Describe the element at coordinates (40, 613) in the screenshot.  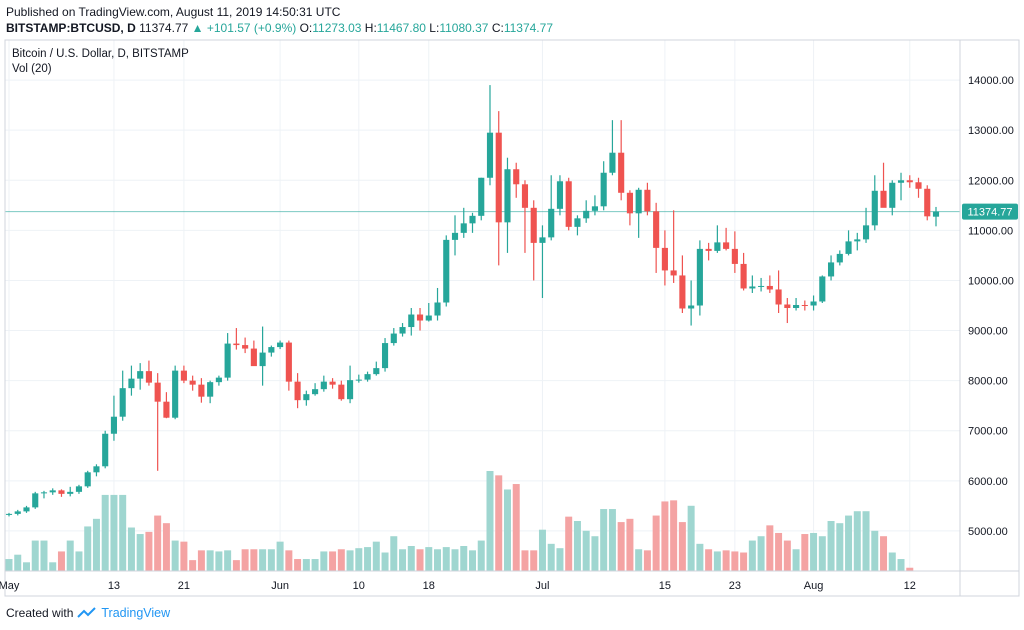
I see `created-with-text: Created with` at that location.